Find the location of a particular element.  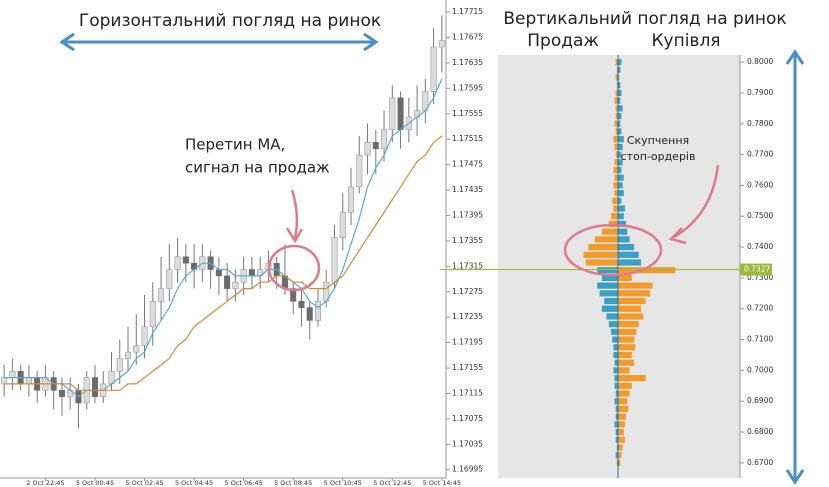

left-title: Горизонтальний погляд на ринок is located at coordinates (230, 21).